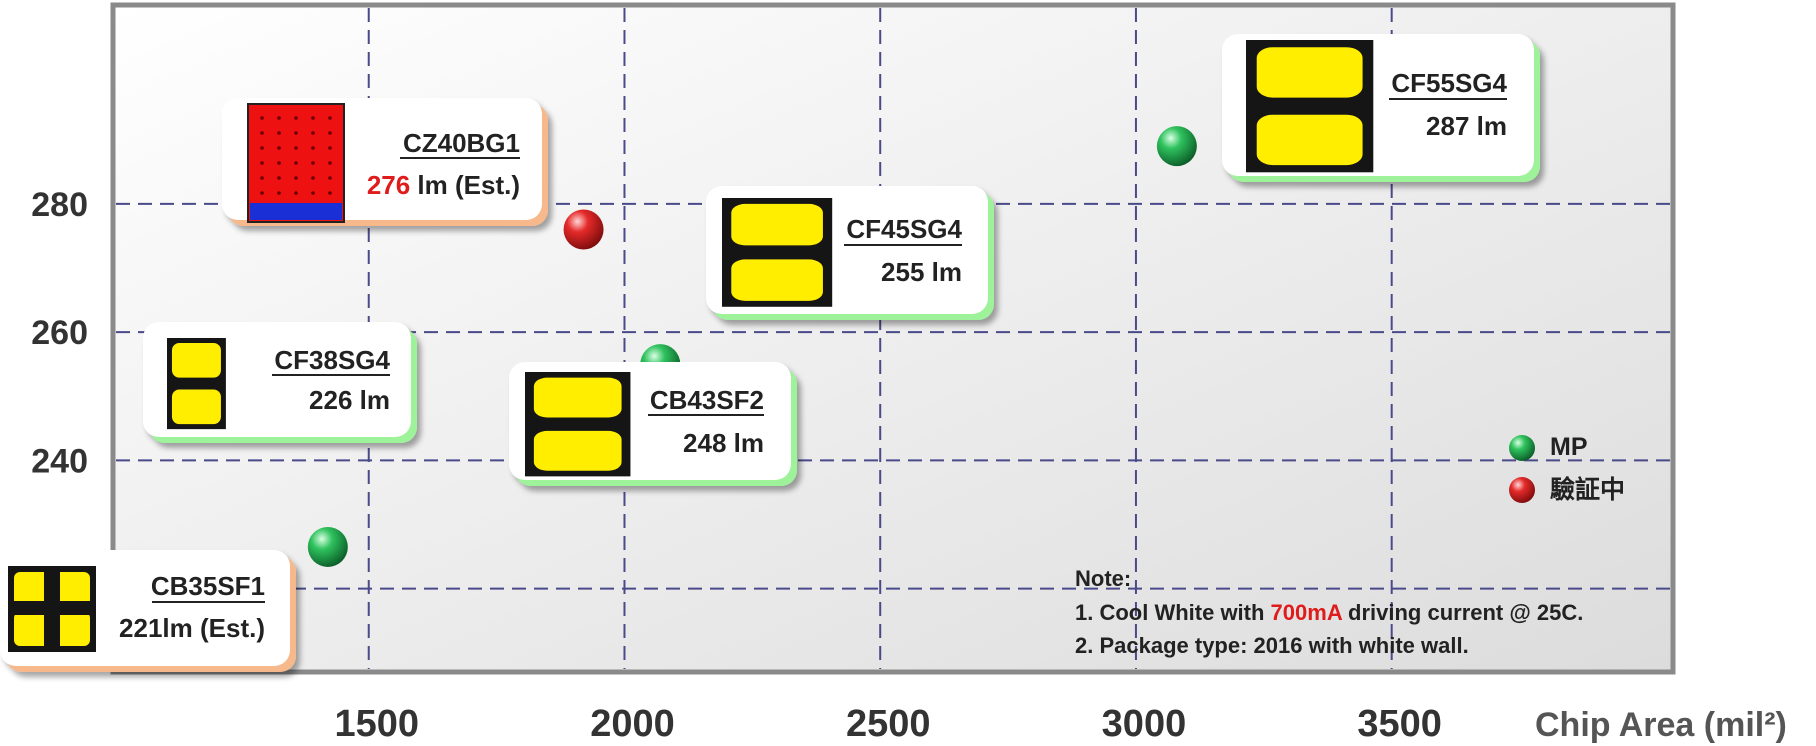 This screenshot has height=746, width=1816. Describe the element at coordinates (461, 143) in the screenshot. I see `callout-name: CZ40BG1` at that location.